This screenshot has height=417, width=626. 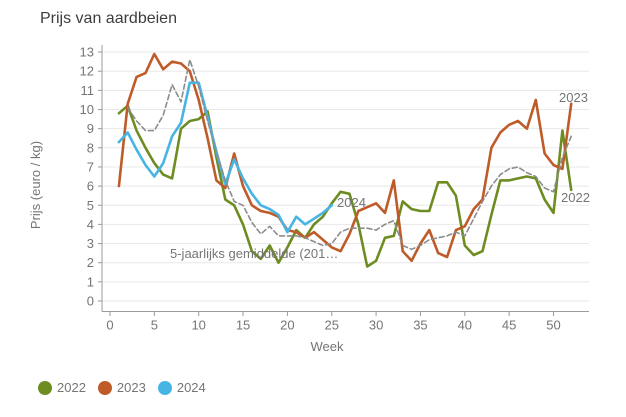 What do you see at coordinates (509, 325) in the screenshot?
I see `svg-text: 45` at bounding box center [509, 325].